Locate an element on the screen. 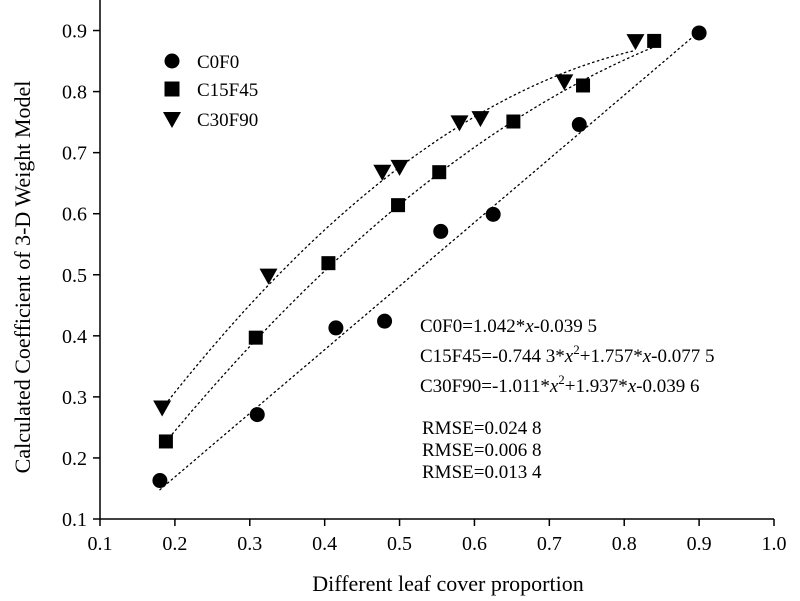  y-tick-label: 0.1 is located at coordinates (74, 520).